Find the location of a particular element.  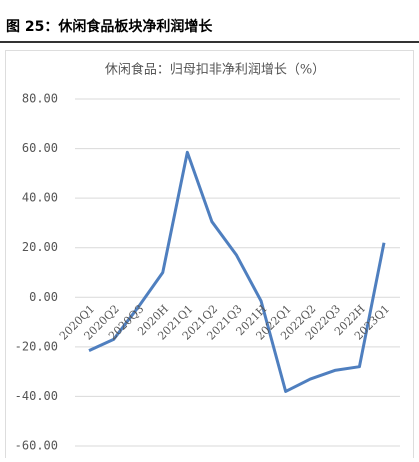

figure-header: 图 25：休闲食品板块净利润增长 is located at coordinates (109, 26).